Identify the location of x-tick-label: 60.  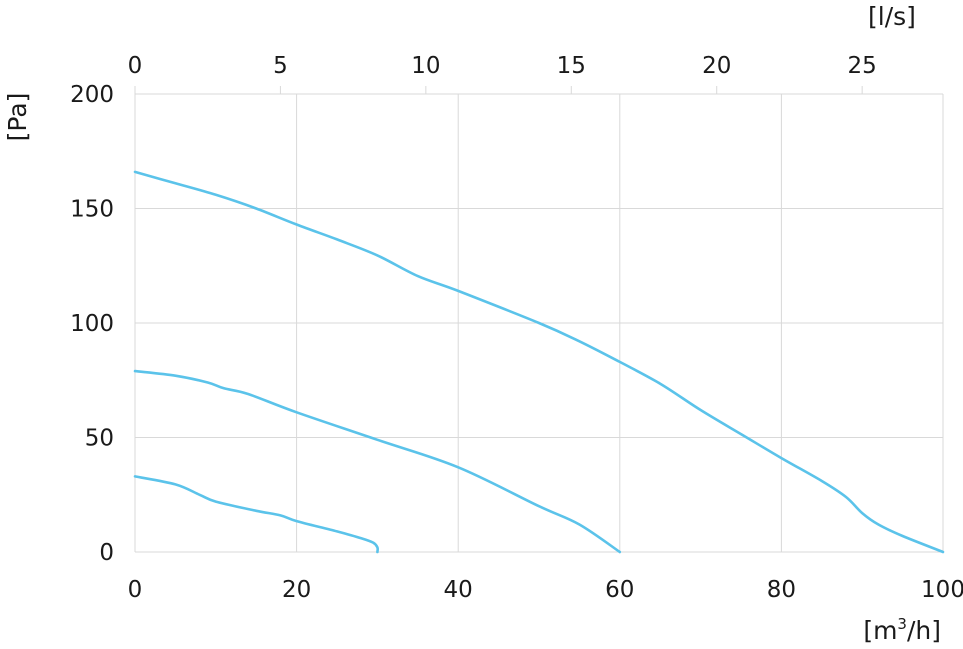
(619, 590).